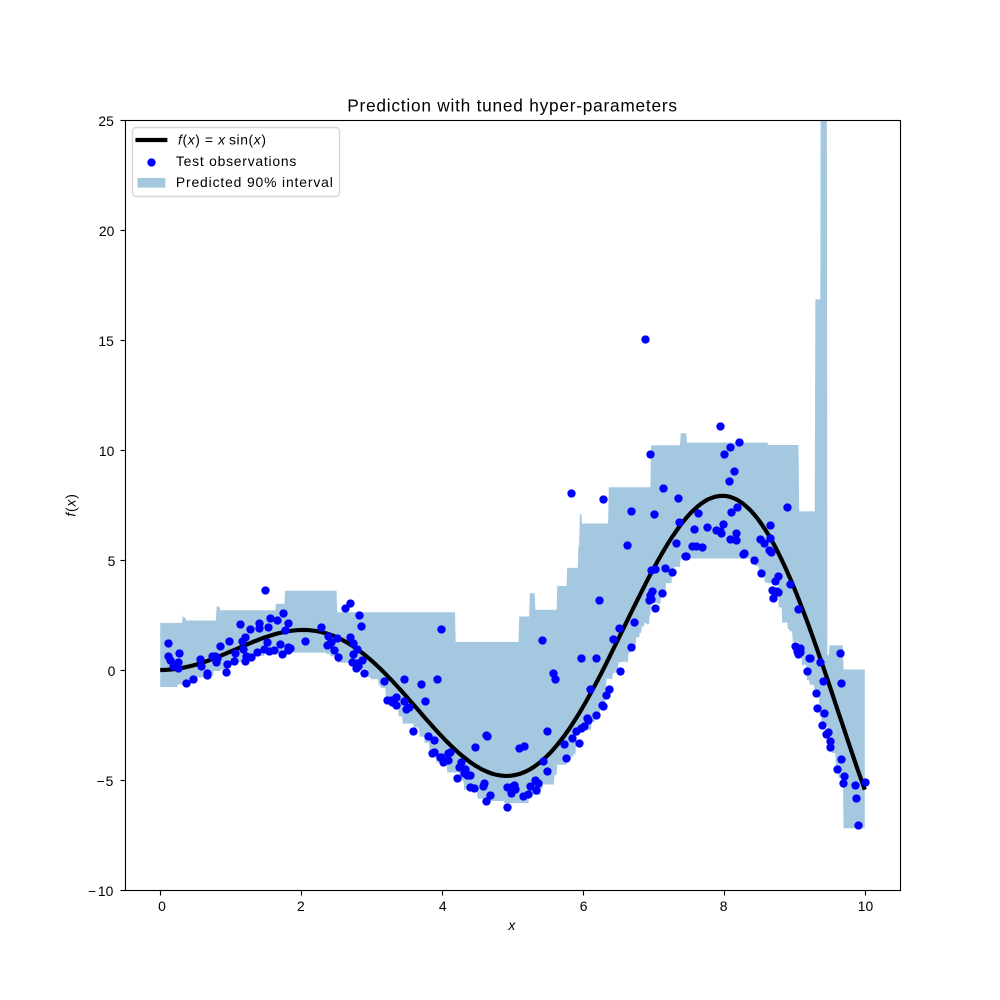 This screenshot has width=1000, height=1000. Describe the element at coordinates (112, 561) in the screenshot. I see `svg-text: 5` at that location.